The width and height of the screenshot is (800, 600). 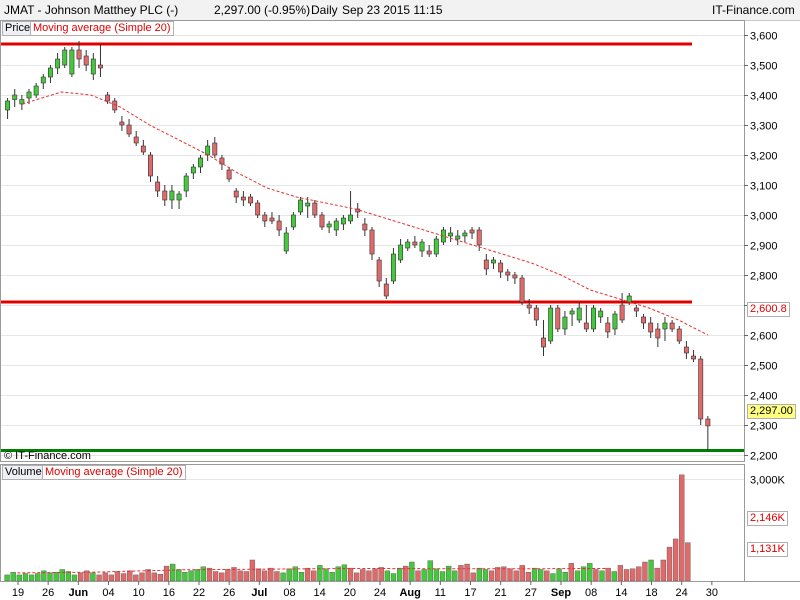 I want to click on x-tick-label: 21, so click(x=501, y=593).